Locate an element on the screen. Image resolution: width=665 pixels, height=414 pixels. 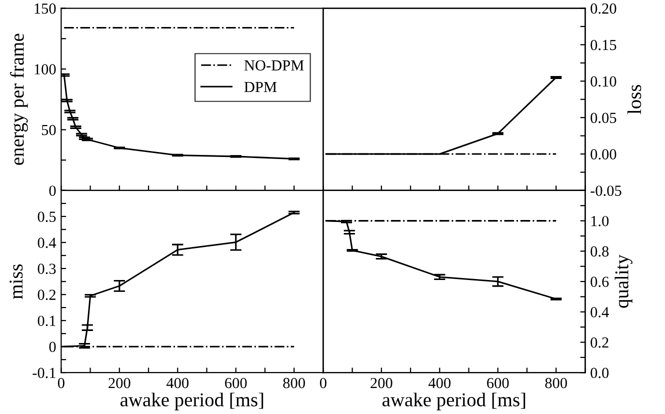
y2-tick-label: 1.0 is located at coordinates (600, 221).